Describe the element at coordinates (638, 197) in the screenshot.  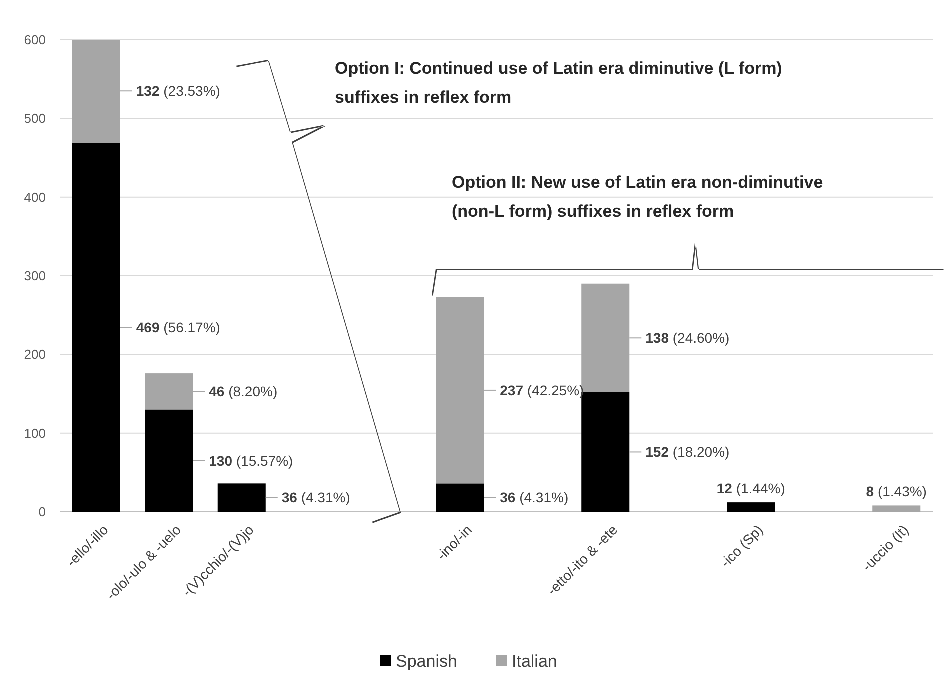
I see `annotation: Option II: New use of Latin era non-diminutive (non-L form) suffixes in reflex form` at that location.